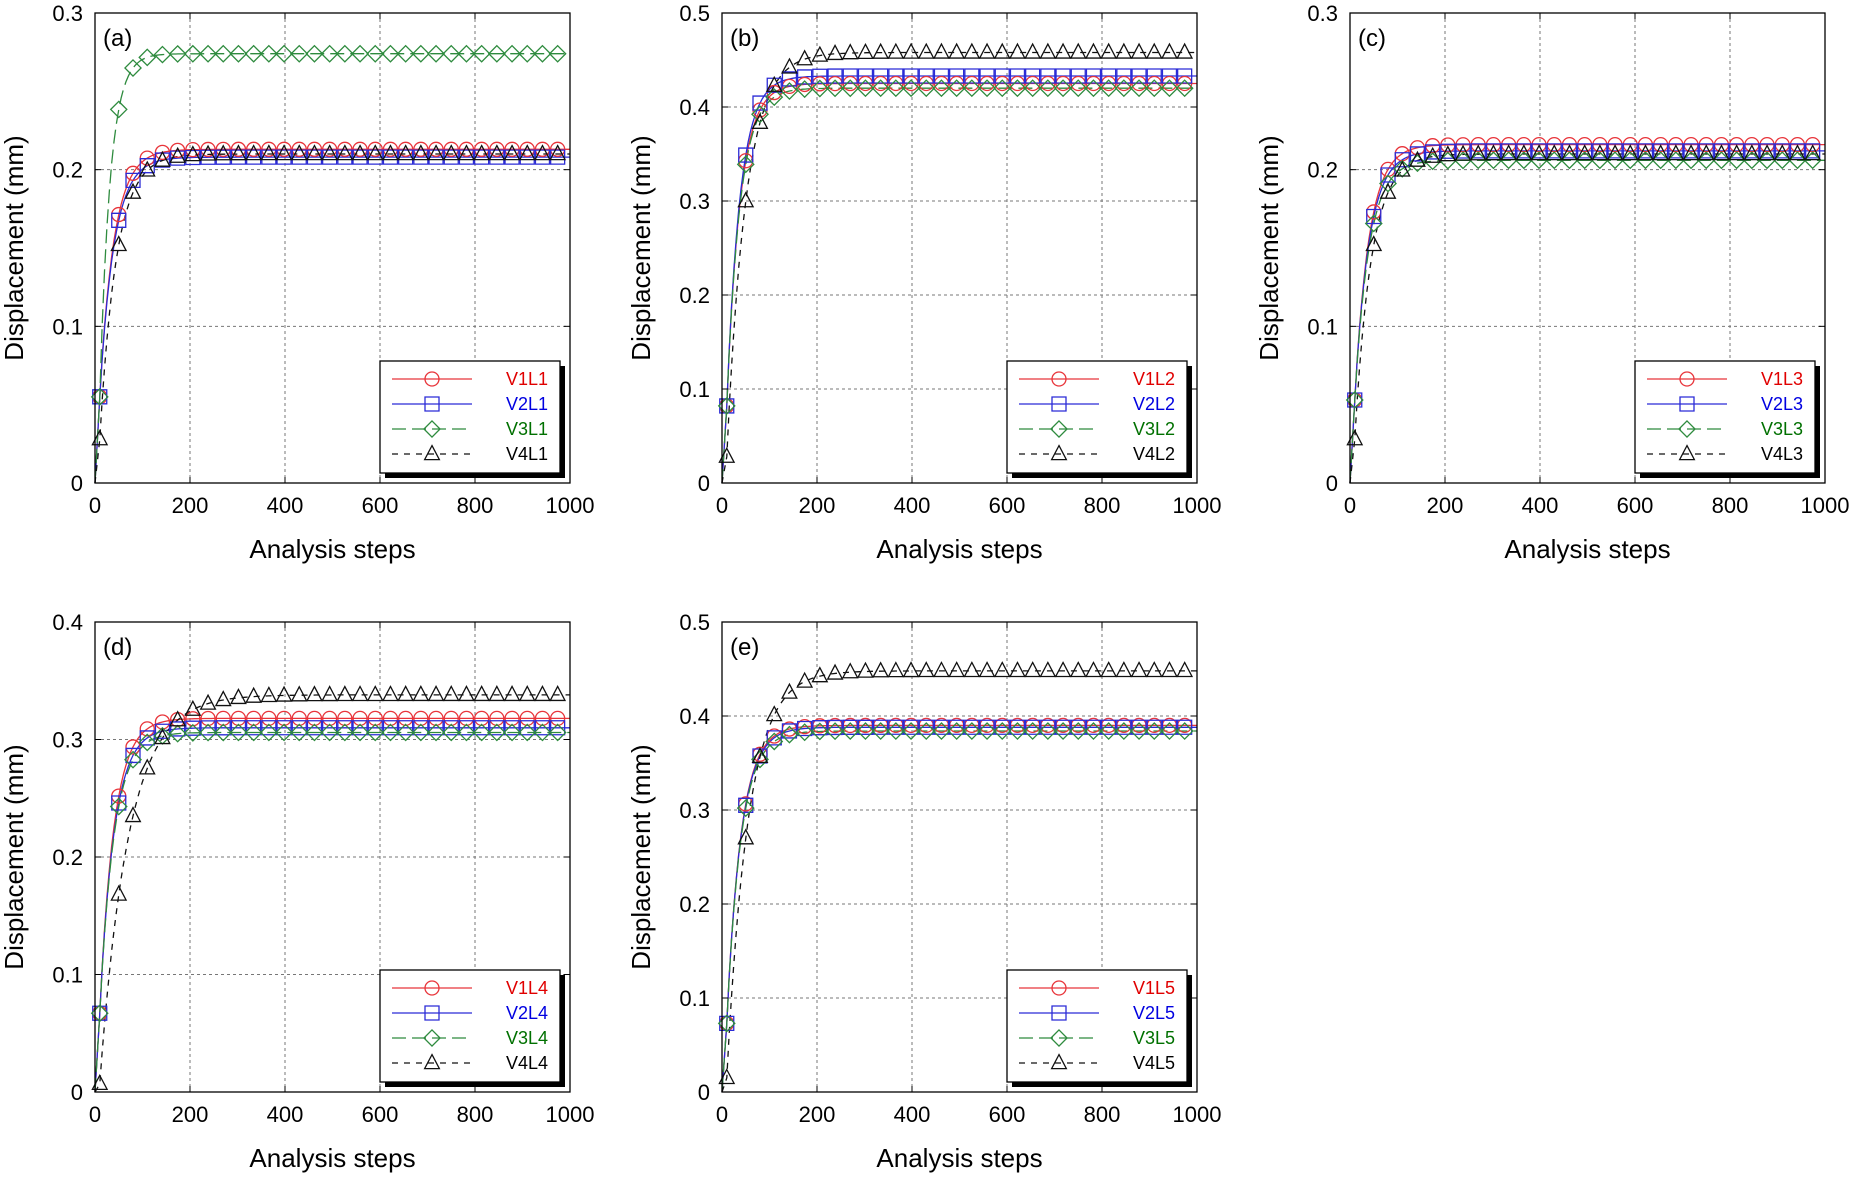 Image resolution: width=1849 pixels, height=1177 pixels. Describe the element at coordinates (1059, 379) in the screenshot. I see `legend-marker-V1L2` at that location.